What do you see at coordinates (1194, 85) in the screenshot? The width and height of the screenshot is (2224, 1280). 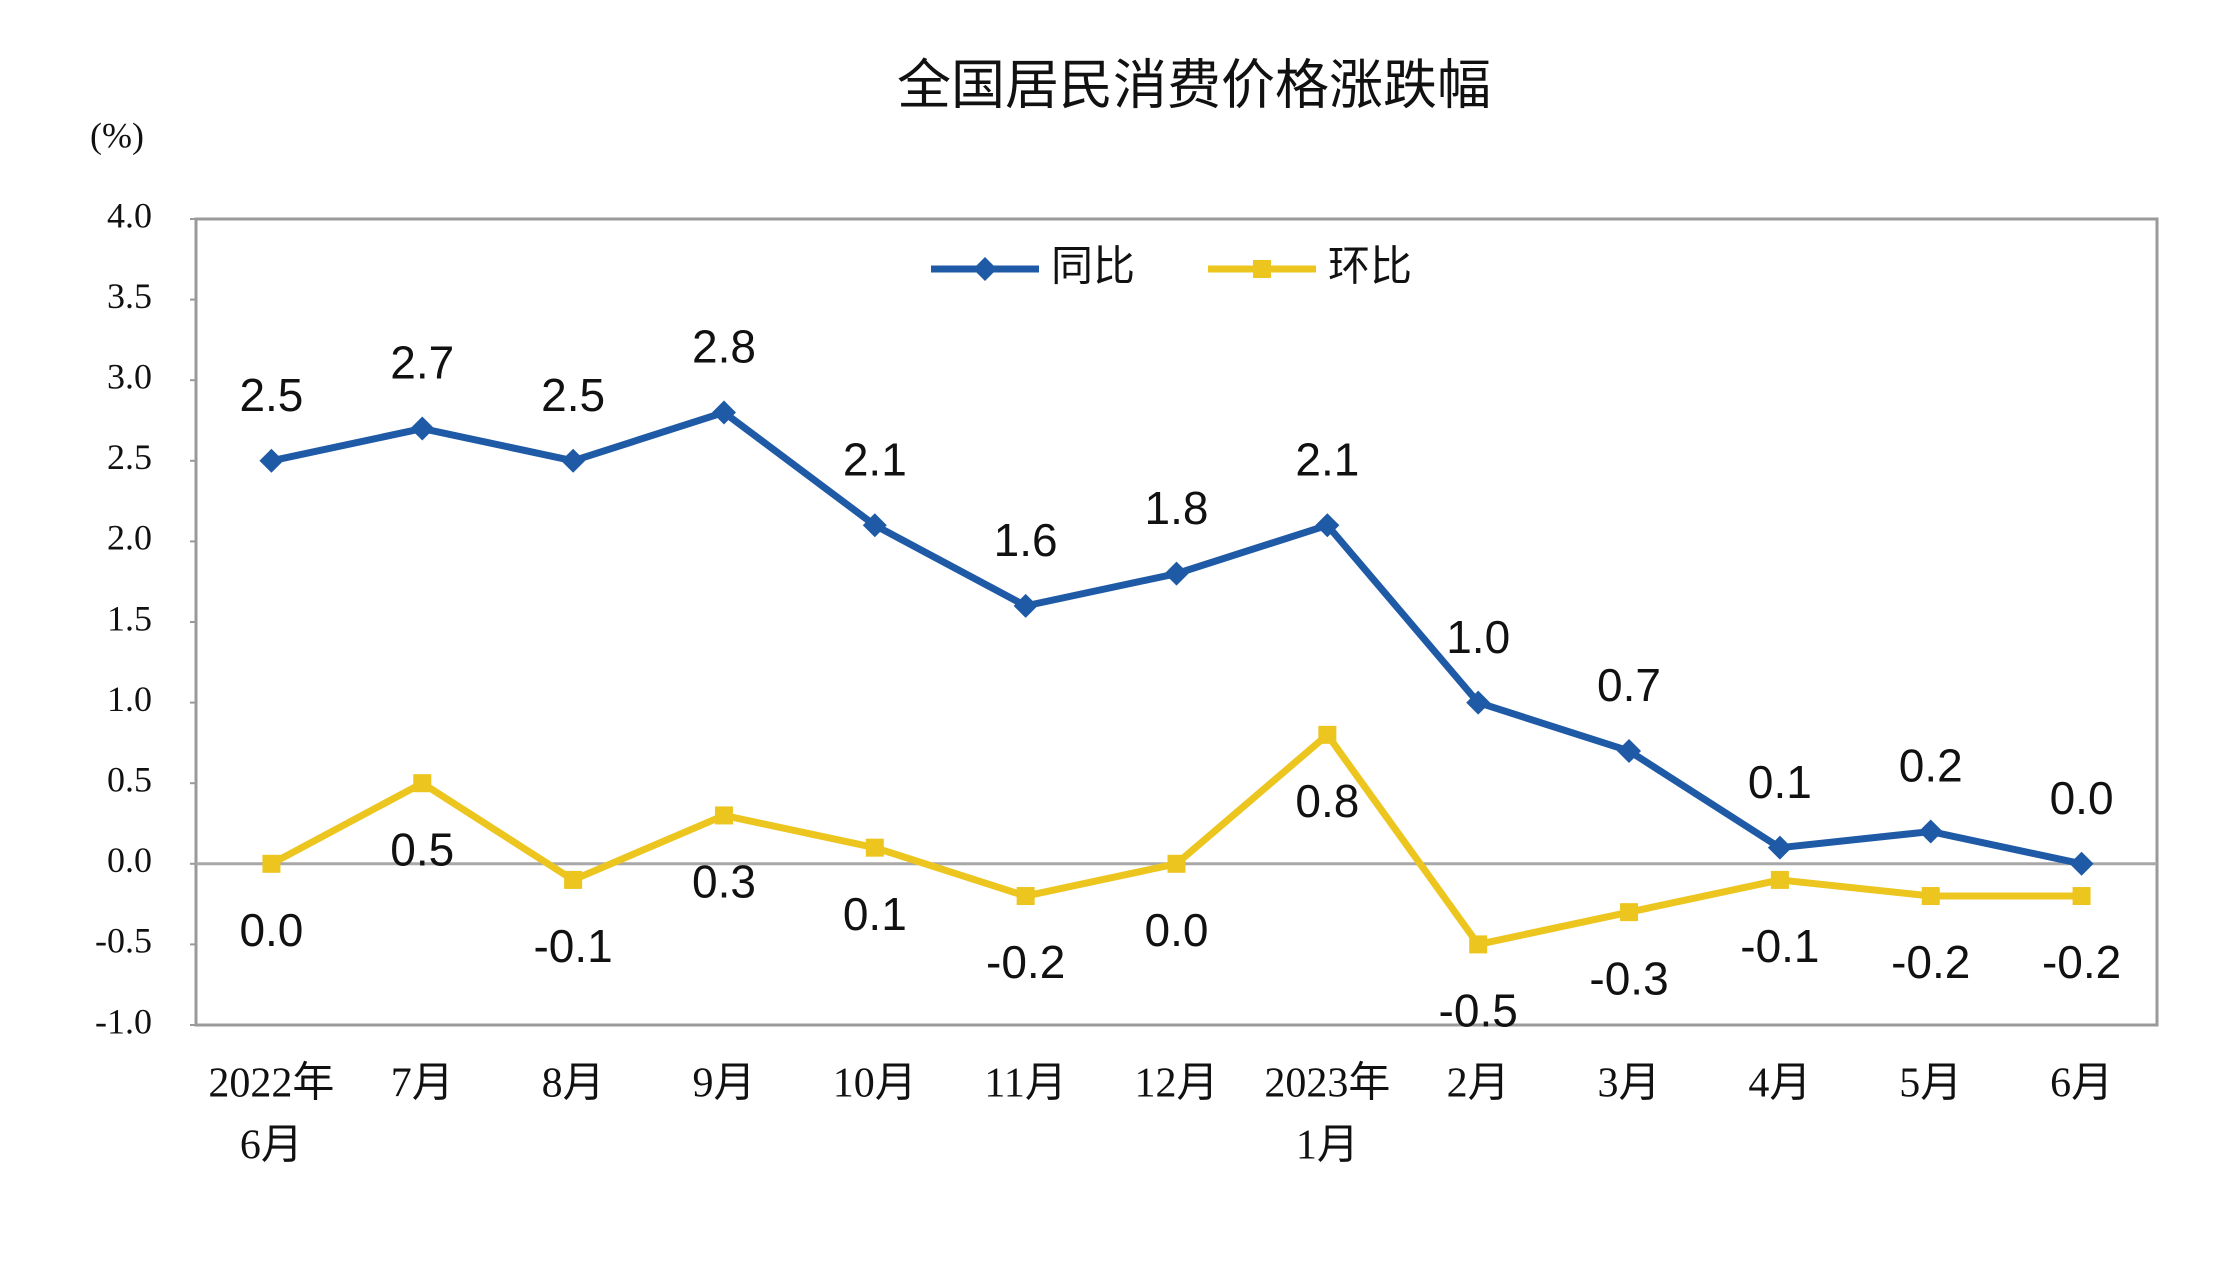 I see `chart-title: 全国居民消费价格涨跌幅` at bounding box center [1194, 85].